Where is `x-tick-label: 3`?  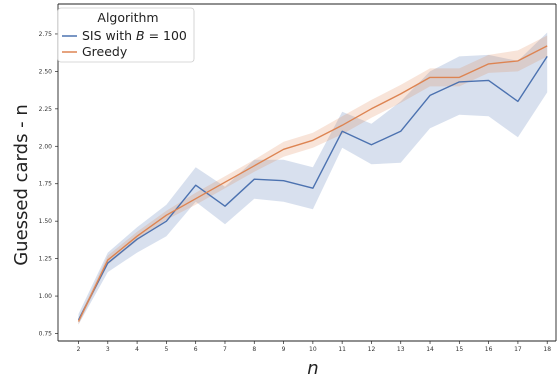 x-tick-label: 3 is located at coordinates (108, 349).